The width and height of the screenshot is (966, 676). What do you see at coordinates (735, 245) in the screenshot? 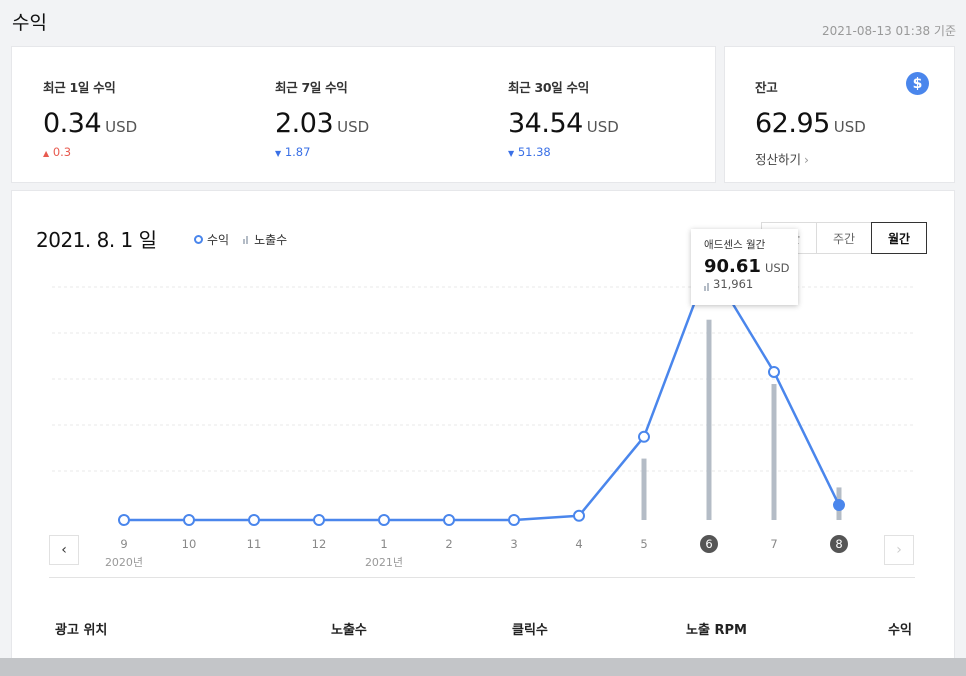
I see `tooltip-title: 애드센스 월간` at bounding box center [735, 245].